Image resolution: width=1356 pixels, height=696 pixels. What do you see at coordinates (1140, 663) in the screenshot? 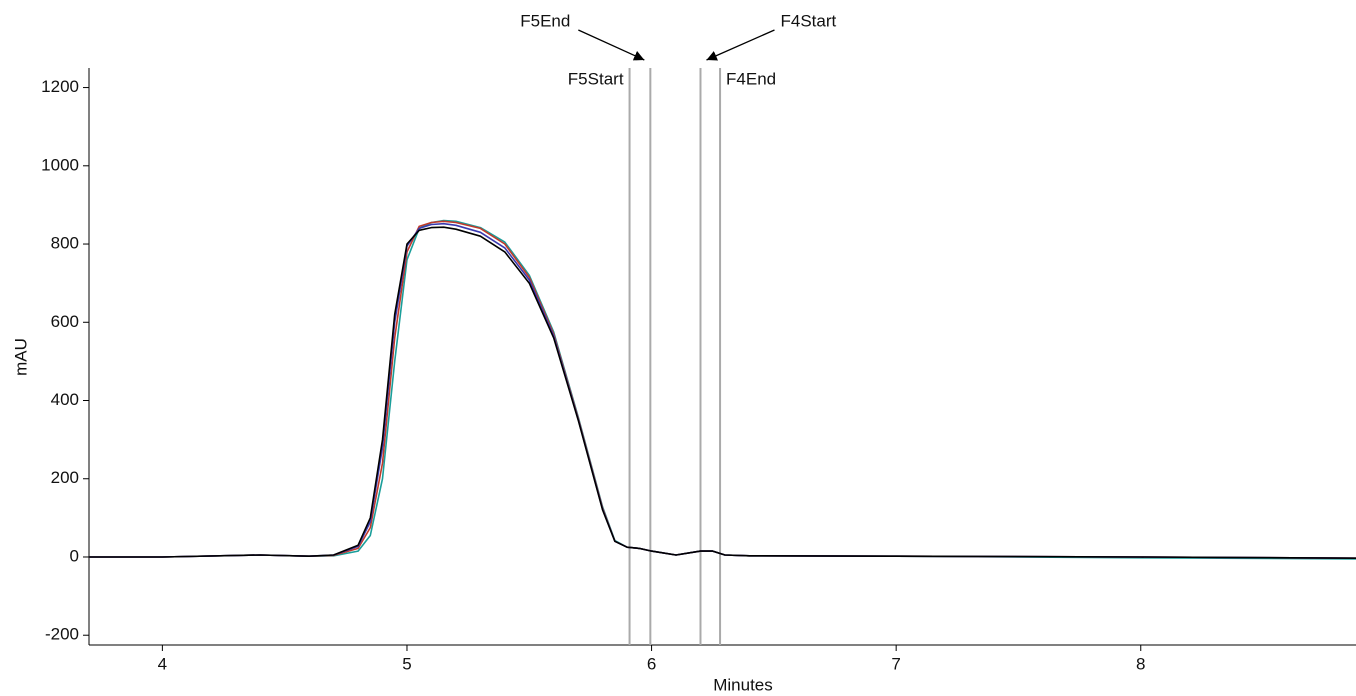
I see `x-tick-label: 8` at bounding box center [1140, 663].